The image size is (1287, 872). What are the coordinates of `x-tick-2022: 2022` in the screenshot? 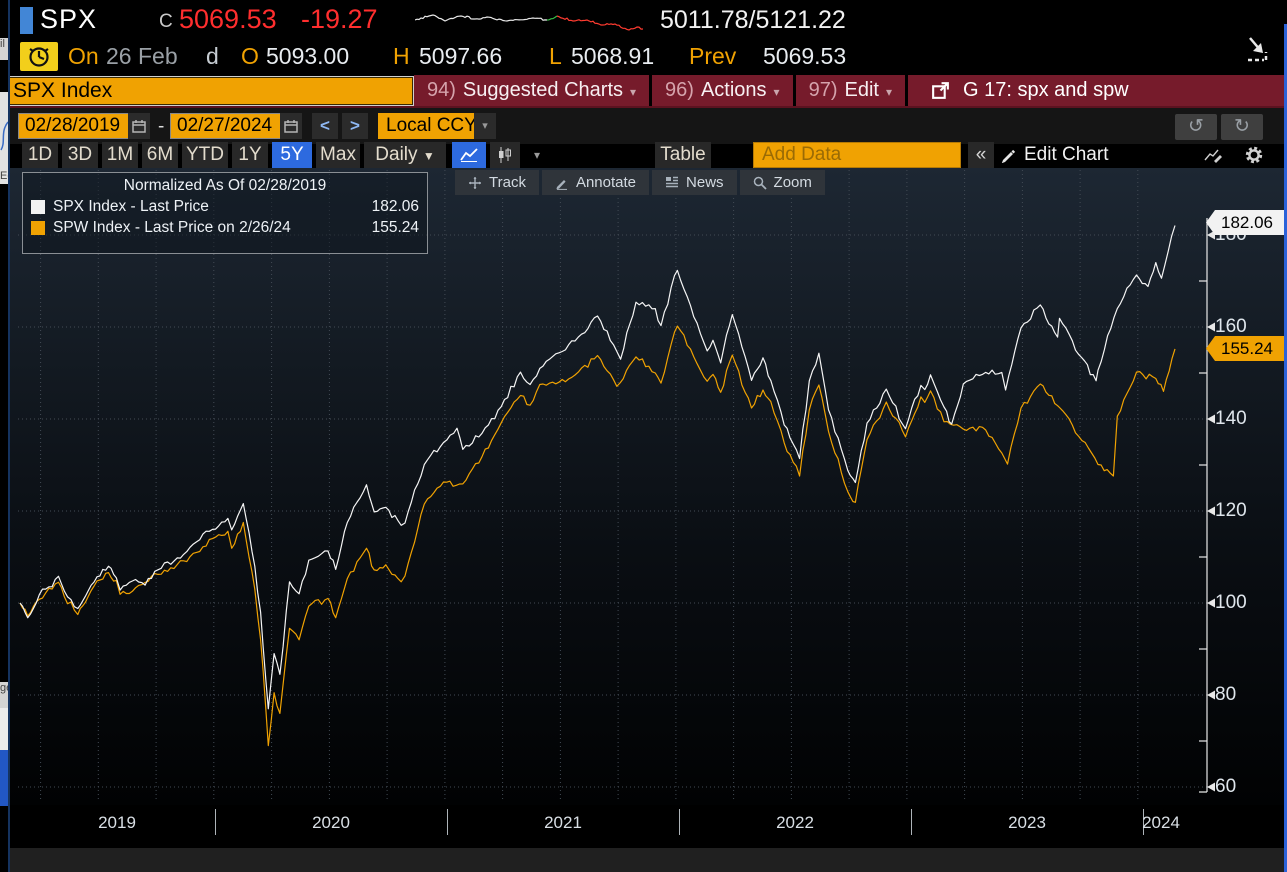 It's located at (795, 822).